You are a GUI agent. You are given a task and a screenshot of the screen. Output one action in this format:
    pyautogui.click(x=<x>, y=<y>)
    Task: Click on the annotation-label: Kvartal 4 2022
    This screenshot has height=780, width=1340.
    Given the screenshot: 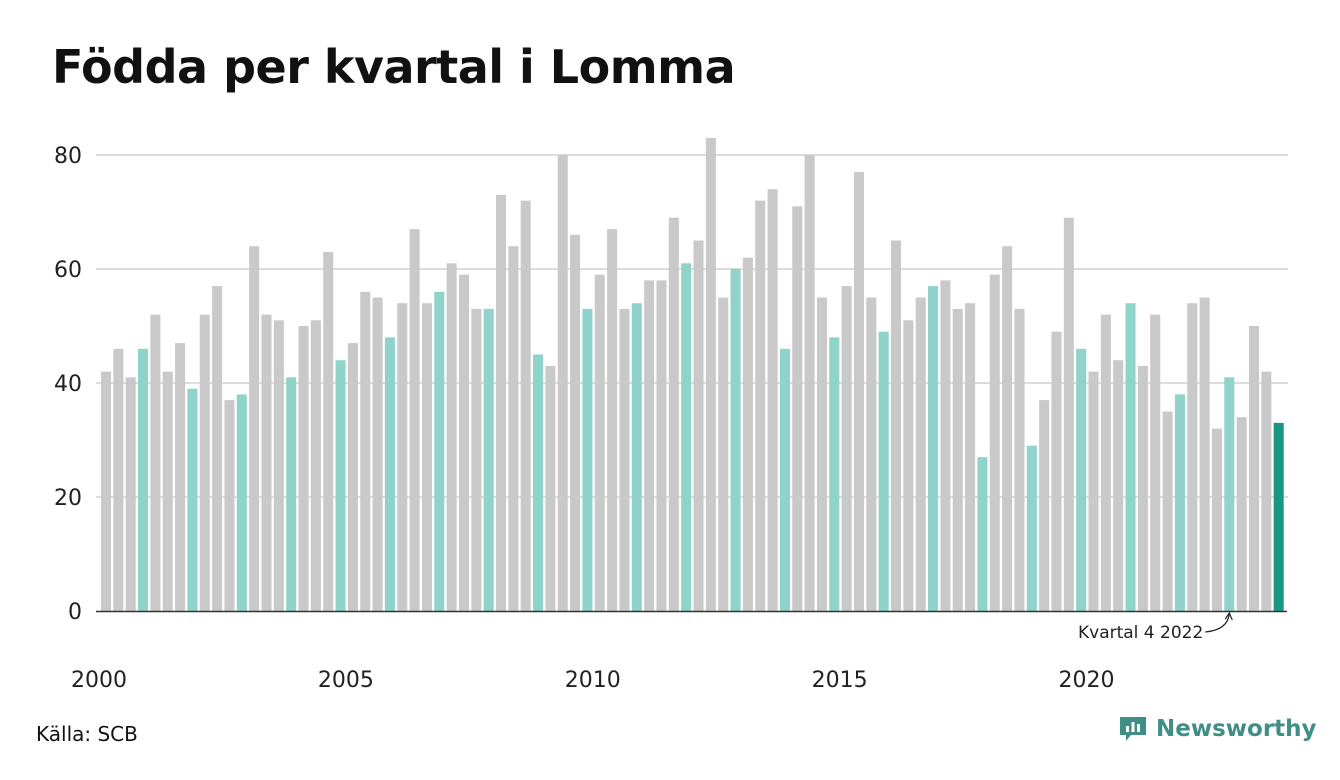 What is the action you would take?
    pyautogui.click(x=1140, y=633)
    